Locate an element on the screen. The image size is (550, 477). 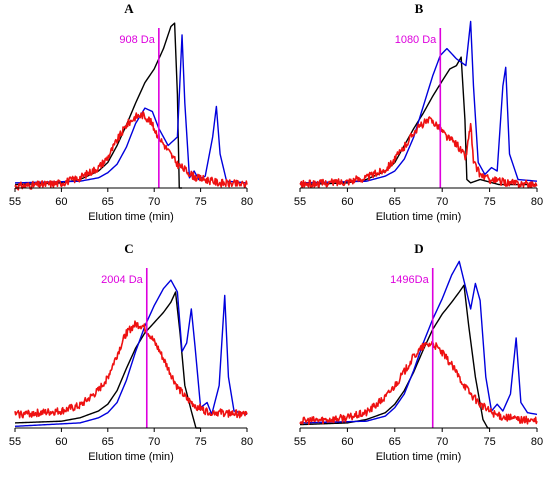
series-line-black-a is located at coordinates (98, 105).